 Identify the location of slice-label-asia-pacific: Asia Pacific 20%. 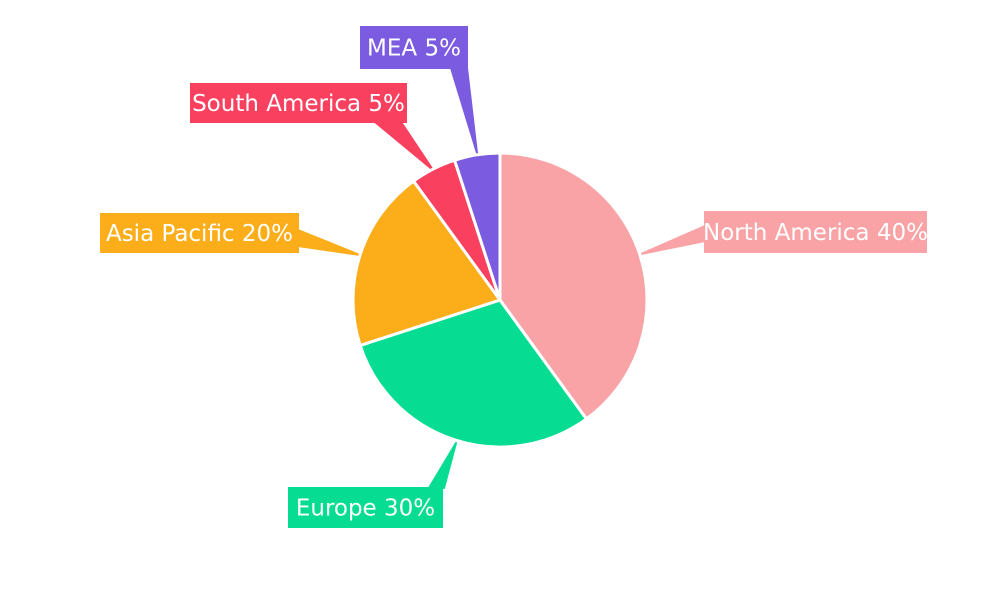
(199, 233).